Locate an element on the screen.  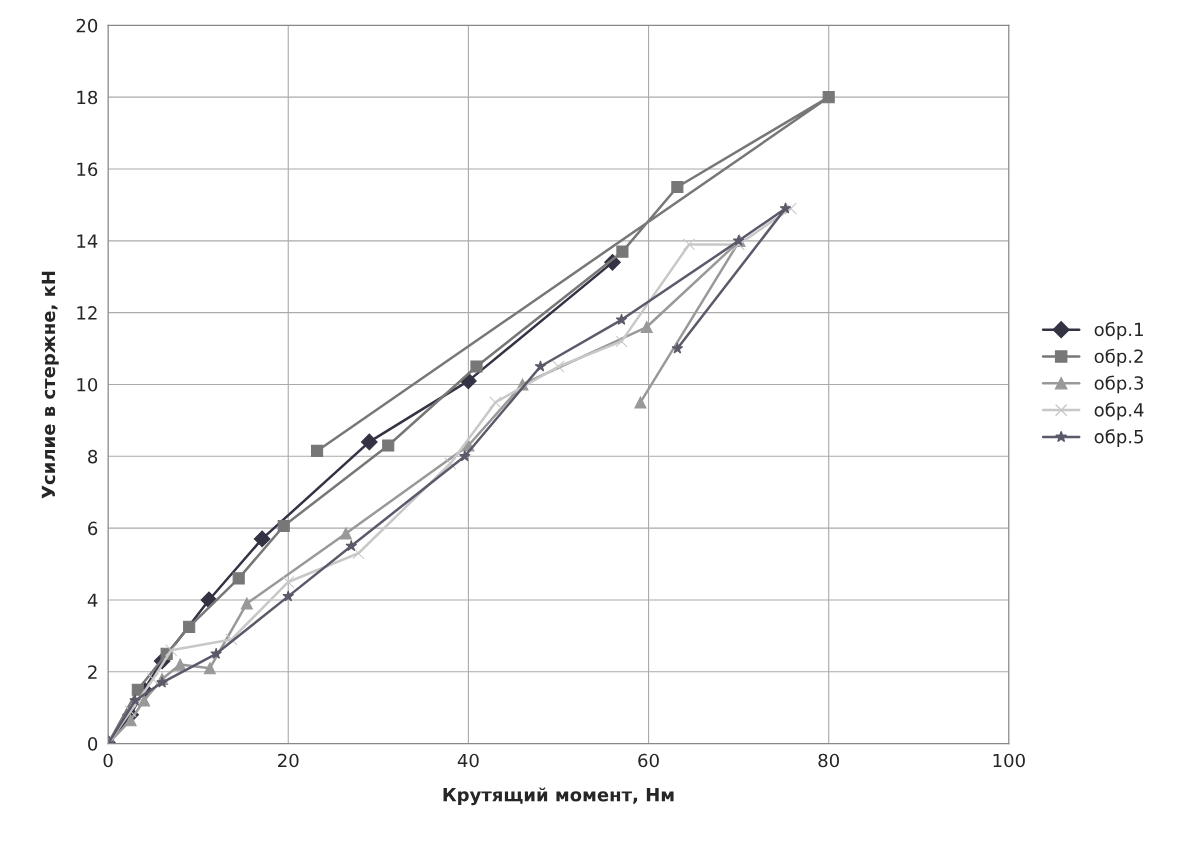
y-tick-label: 0 is located at coordinates (93, 744).